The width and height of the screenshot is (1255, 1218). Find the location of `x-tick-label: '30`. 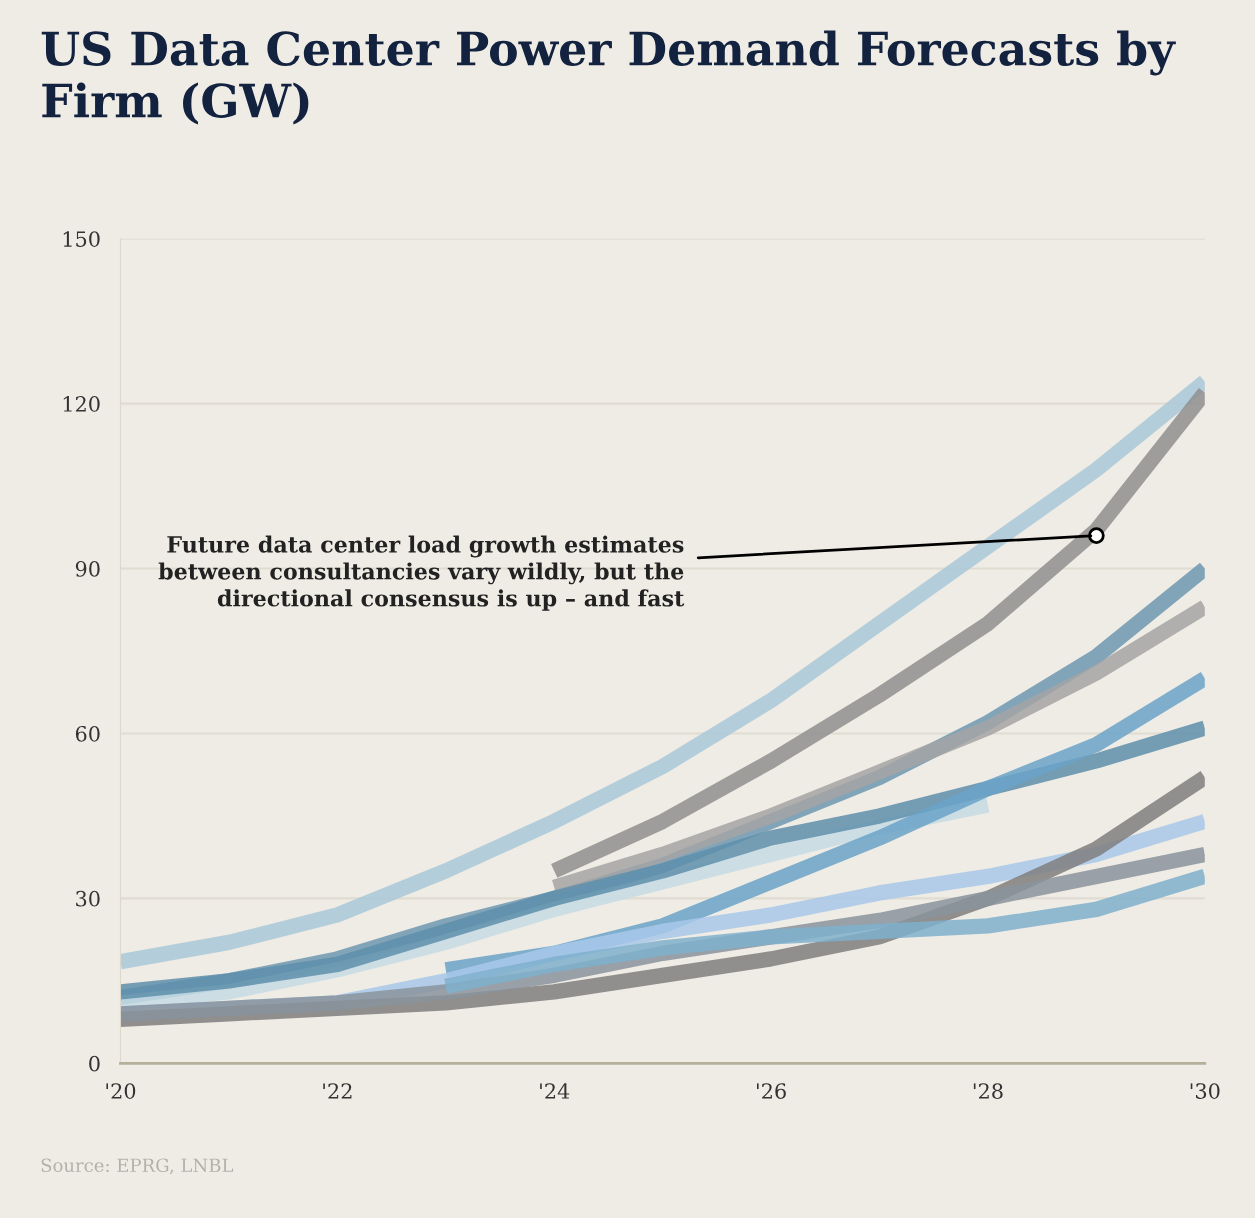

x-tick-label: '30 is located at coordinates (1205, 1091).